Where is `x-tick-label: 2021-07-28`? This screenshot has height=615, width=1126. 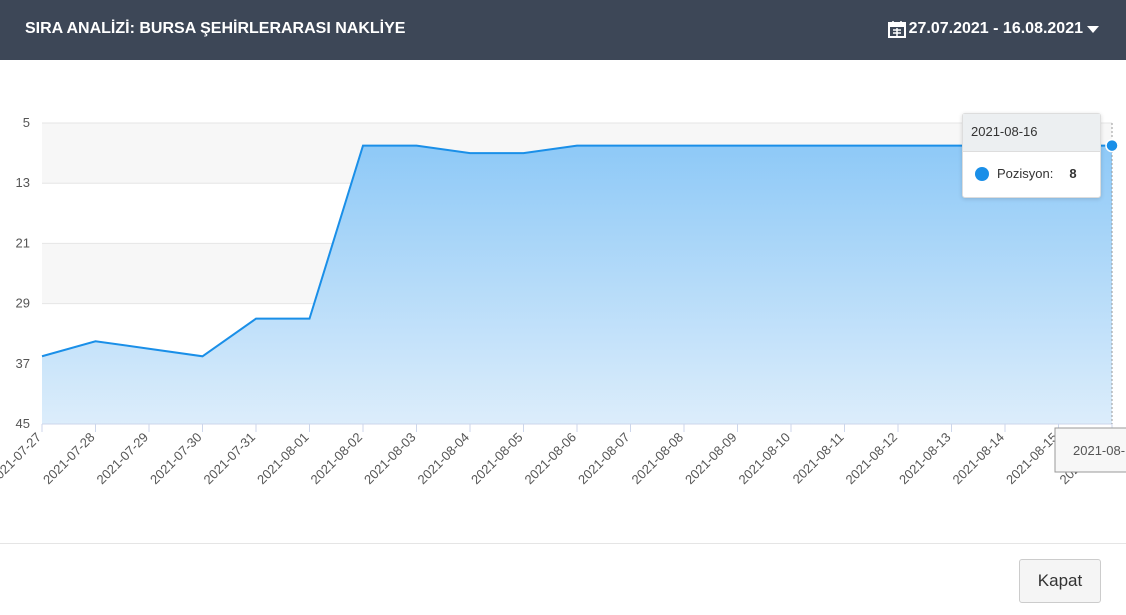
x-tick-label: 2021-07-28 is located at coordinates (69, 459).